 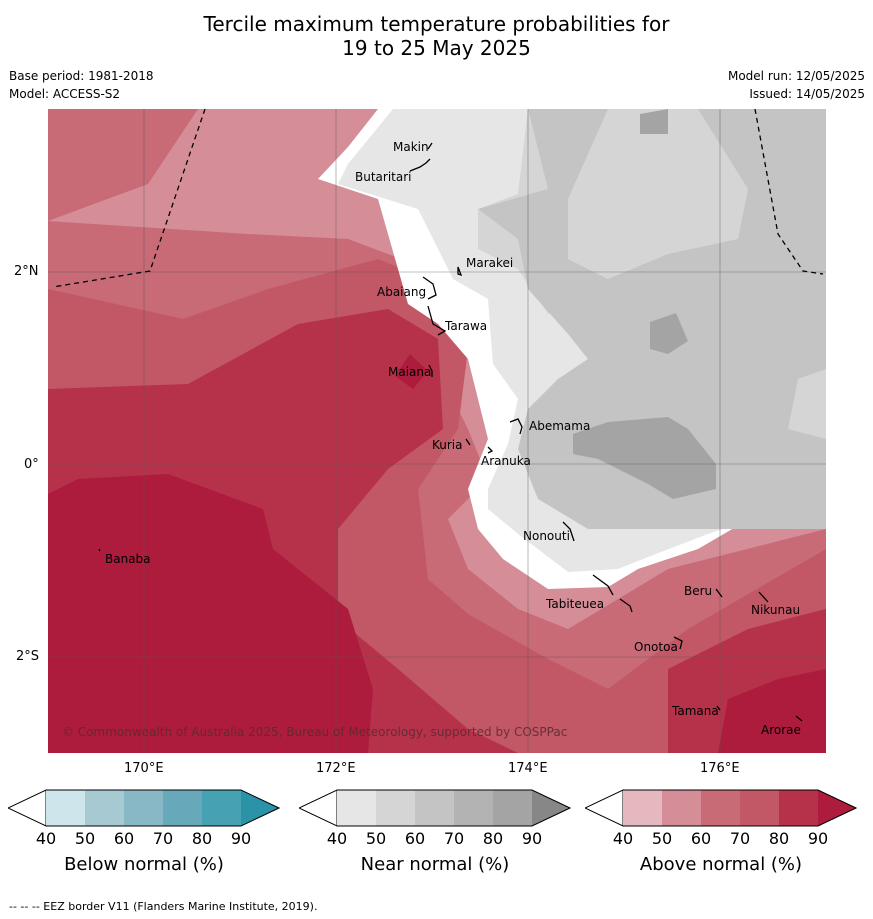 I want to click on colorbar-near-normal, so click(x=435, y=808).